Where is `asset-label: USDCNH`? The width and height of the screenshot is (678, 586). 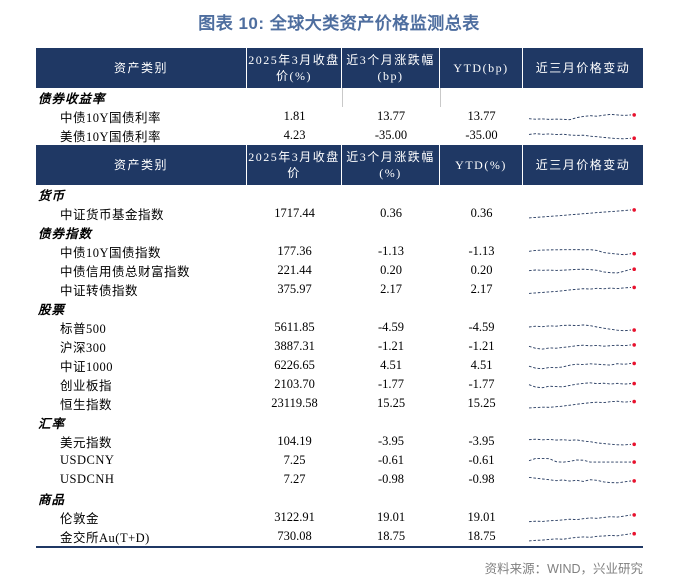 asset-label: USDCNH is located at coordinates (87, 479).